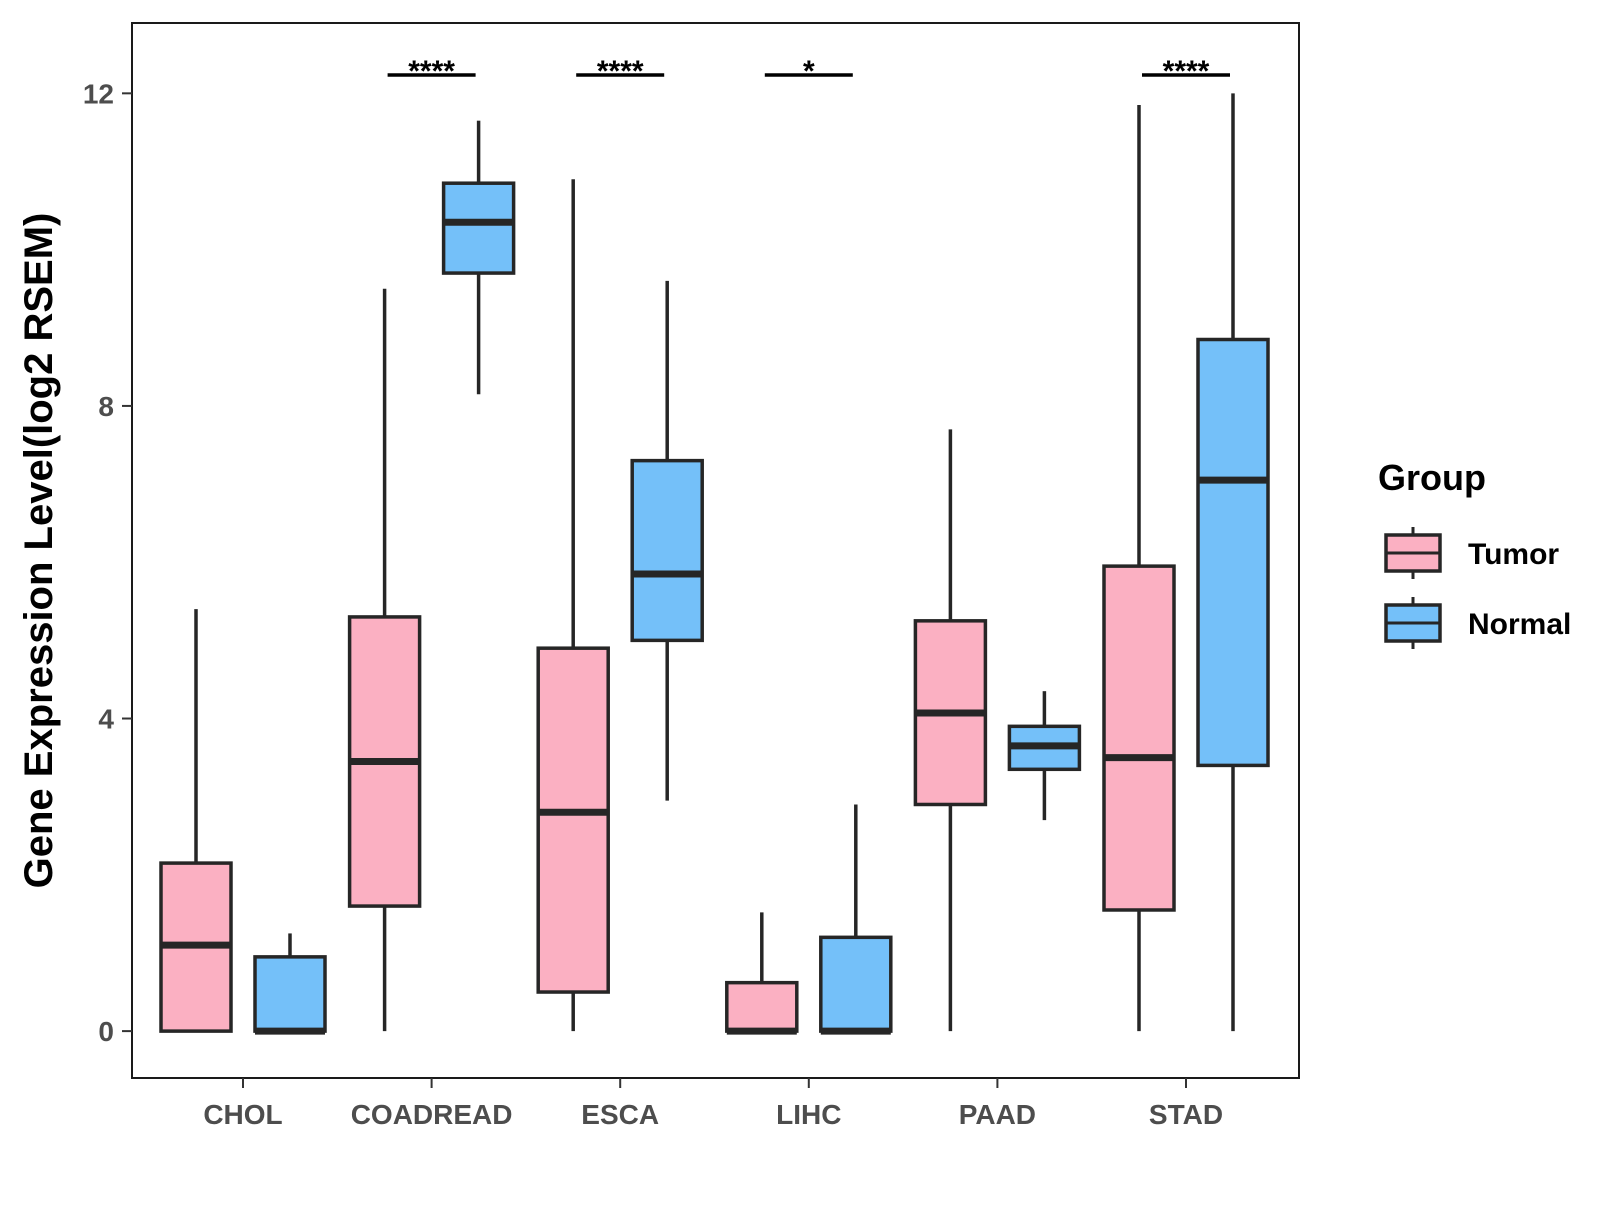 This screenshot has height=1205, width=1600. I want to click on tumor-lihc-box, so click(762, 1006).